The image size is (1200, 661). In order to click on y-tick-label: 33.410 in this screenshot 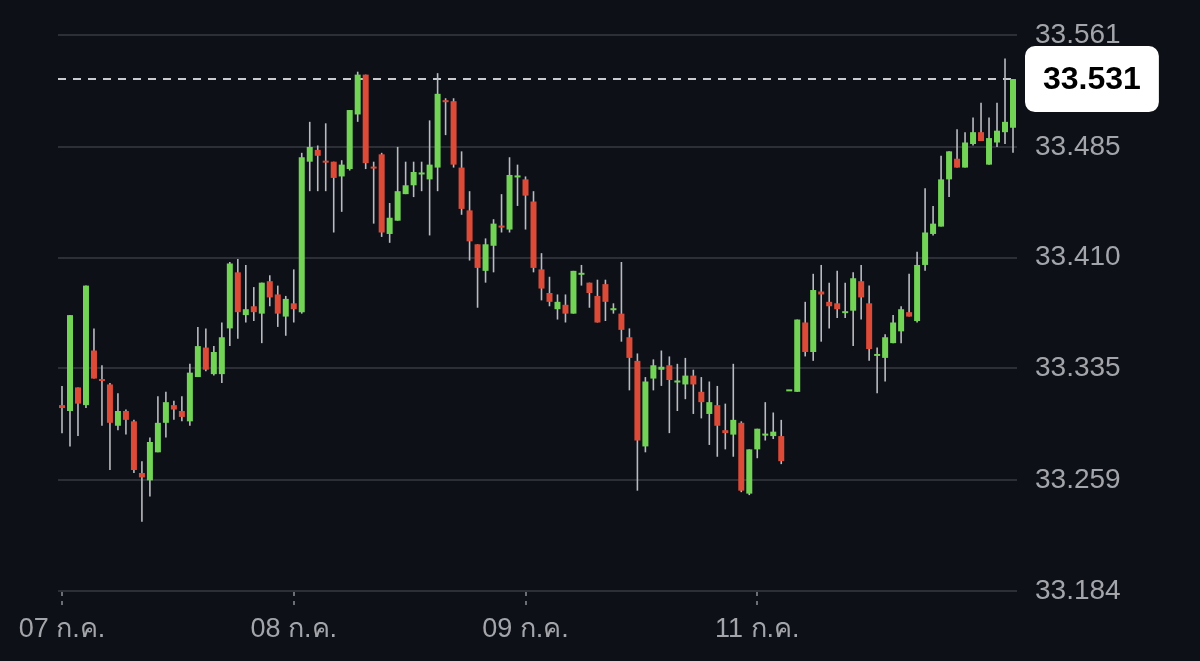, I will do `click(1078, 256)`.